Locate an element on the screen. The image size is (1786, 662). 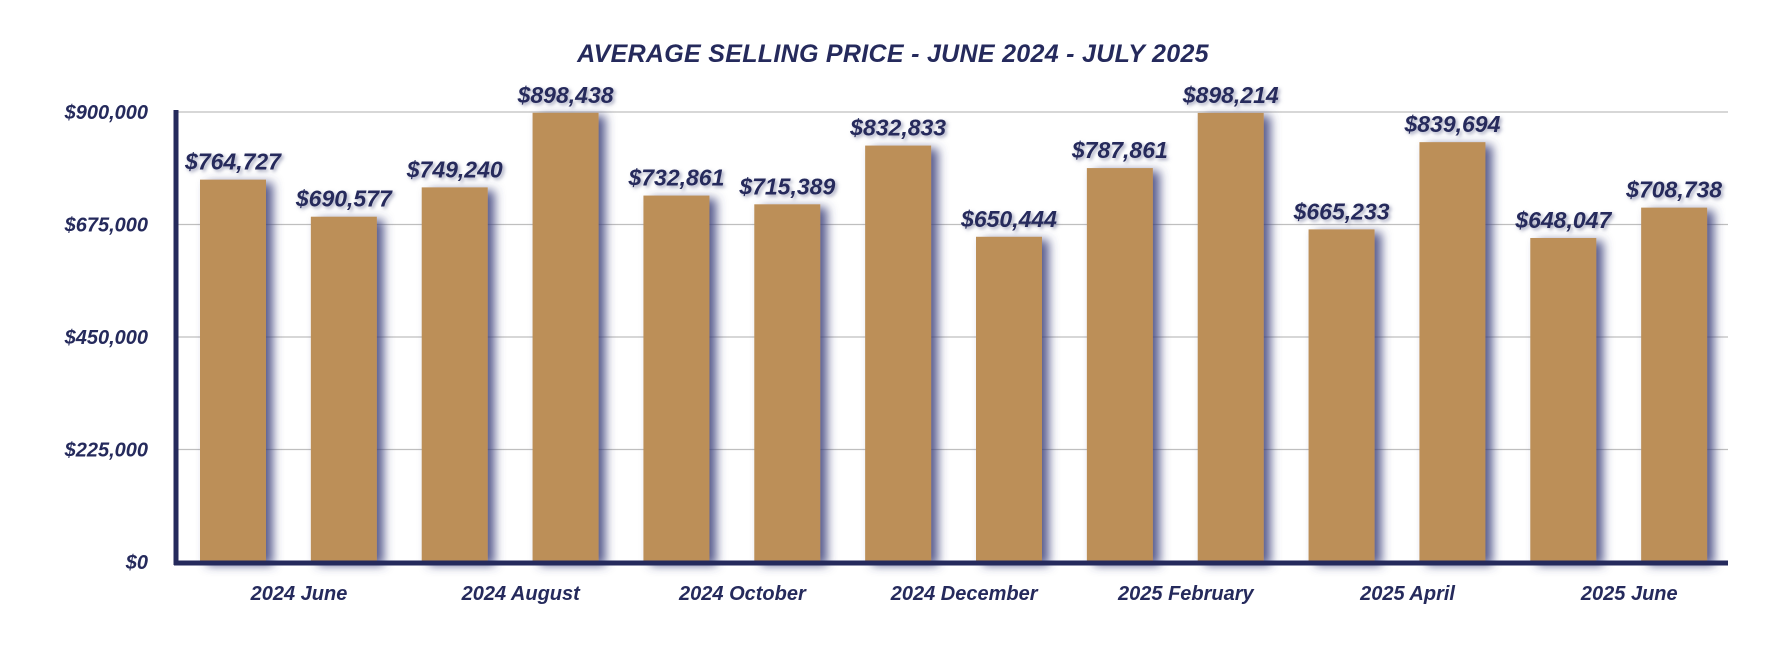
y-tick-label: $225,000 is located at coordinates (106, 451).